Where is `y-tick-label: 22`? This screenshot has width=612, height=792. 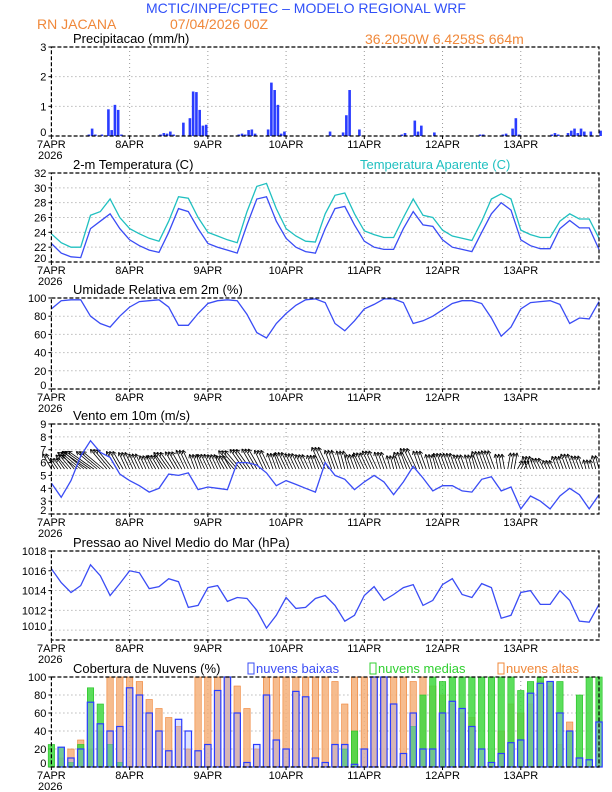 y-tick-label: 22 is located at coordinates (40, 248).